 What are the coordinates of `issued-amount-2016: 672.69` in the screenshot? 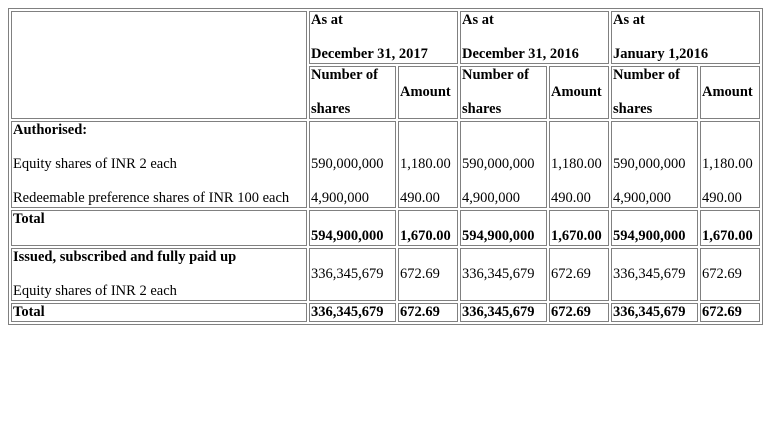 It's located at (579, 274).